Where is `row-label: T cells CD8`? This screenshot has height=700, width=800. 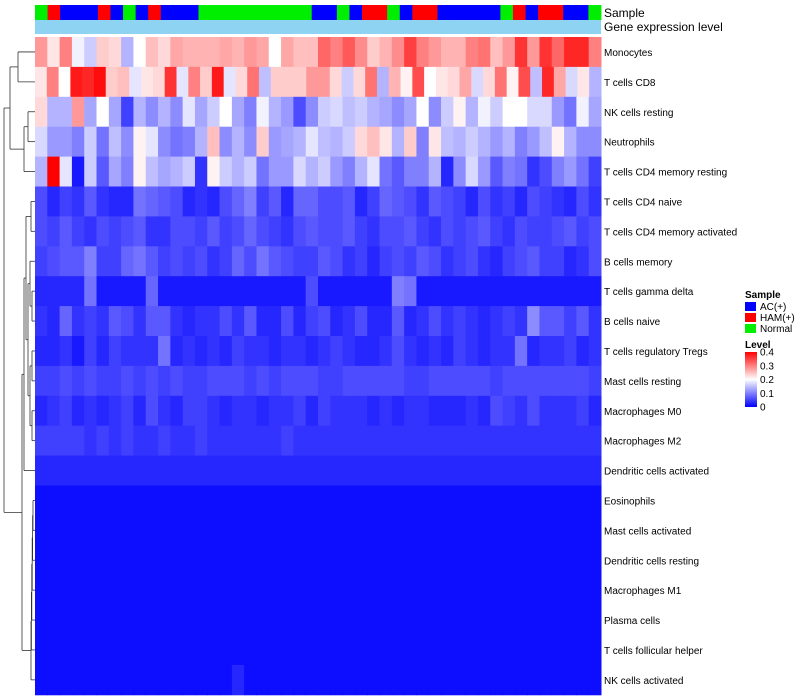
row-label: T cells CD8 is located at coordinates (630, 83).